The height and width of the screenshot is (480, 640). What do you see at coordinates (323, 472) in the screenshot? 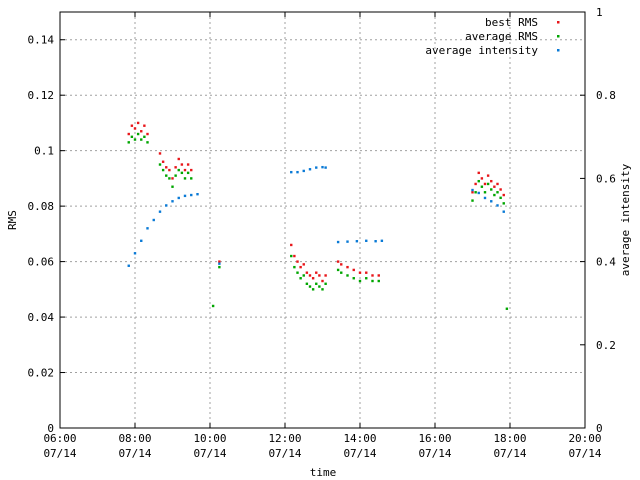
I see `x-axis-label: time` at bounding box center [323, 472].